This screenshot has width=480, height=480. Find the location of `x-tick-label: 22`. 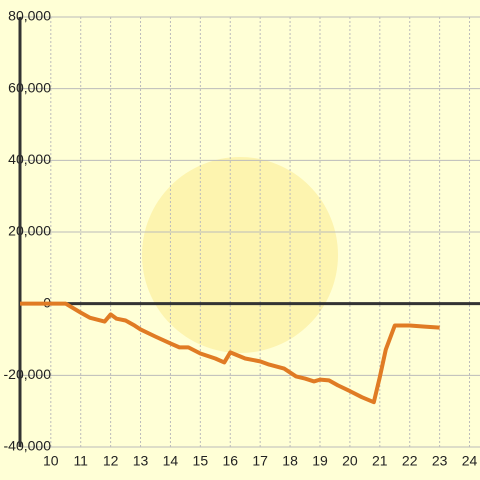

x-tick-label: 22 is located at coordinates (410, 461).